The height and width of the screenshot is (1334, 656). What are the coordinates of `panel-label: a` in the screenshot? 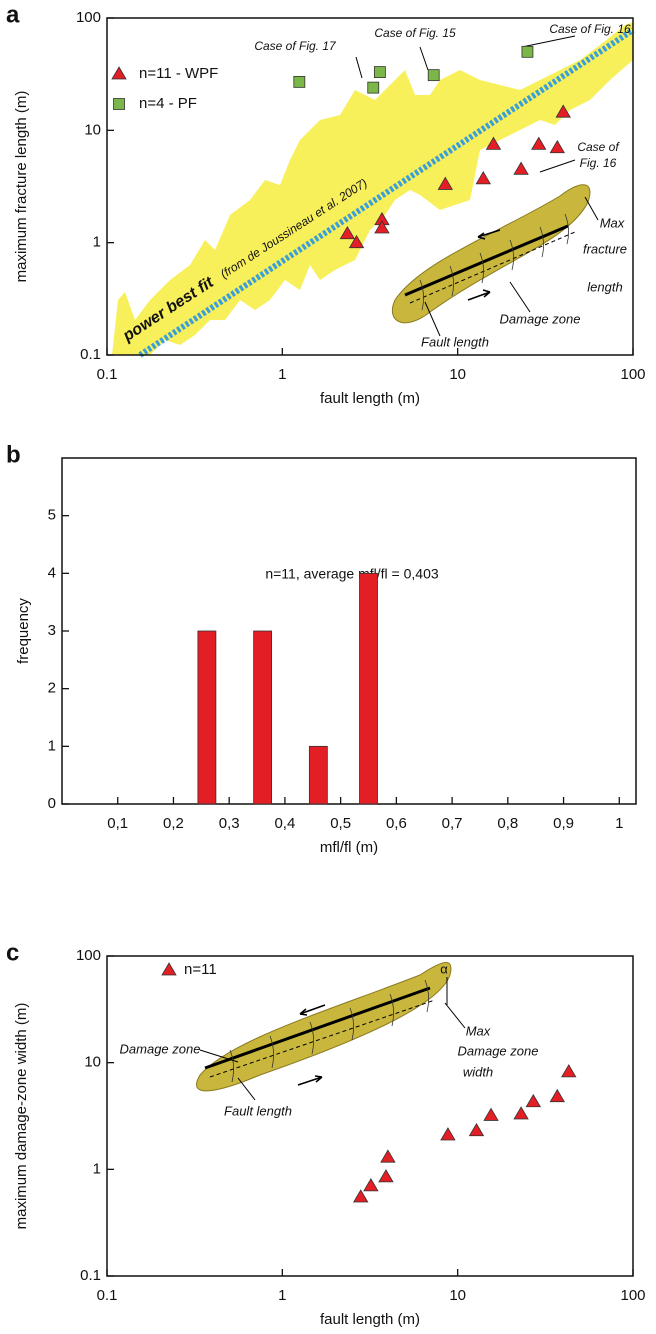 It's located at (13, 14).